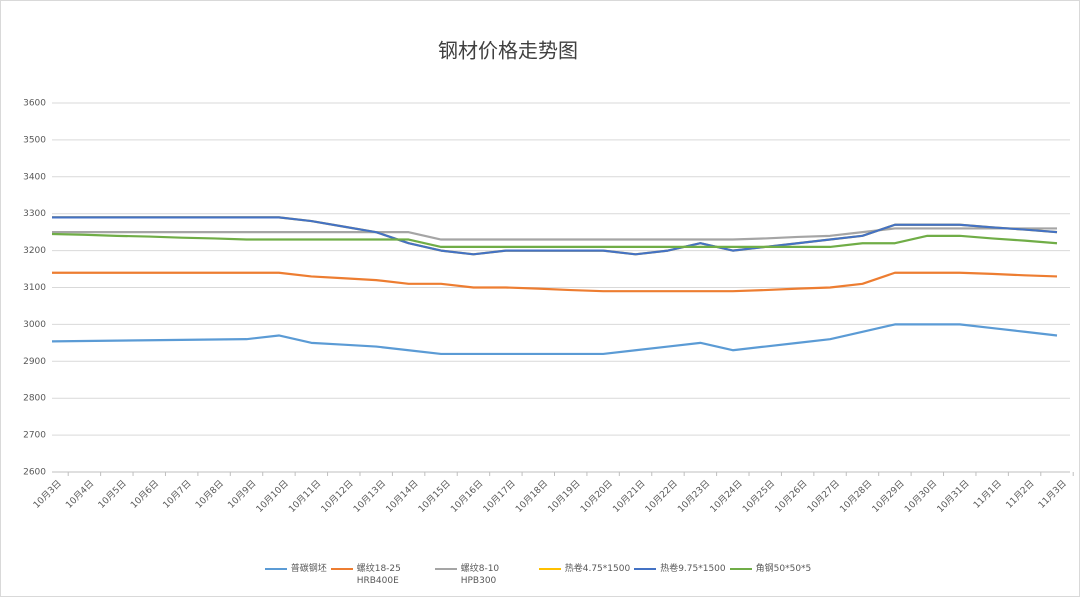 This screenshot has width=1080, height=597. I want to click on legend-label: 角钢50*50*5, so click(783, 569).